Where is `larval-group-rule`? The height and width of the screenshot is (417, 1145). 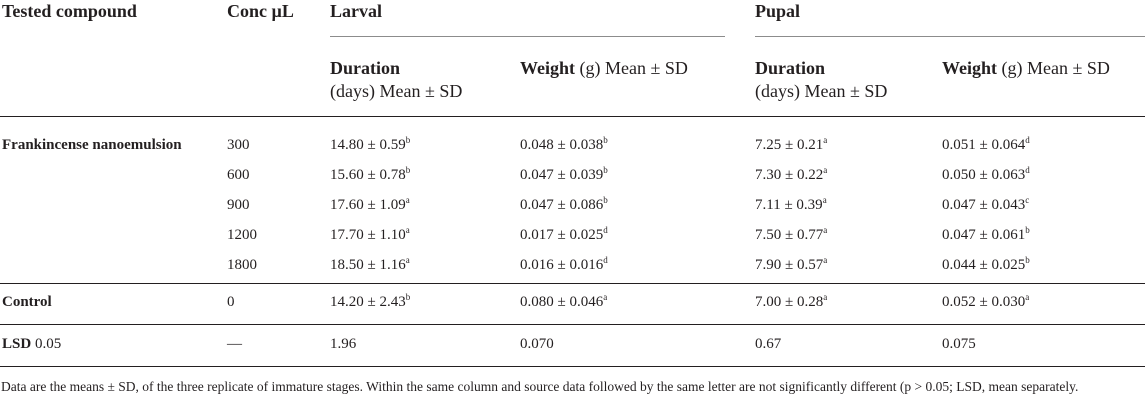 larval-group-rule is located at coordinates (527, 36).